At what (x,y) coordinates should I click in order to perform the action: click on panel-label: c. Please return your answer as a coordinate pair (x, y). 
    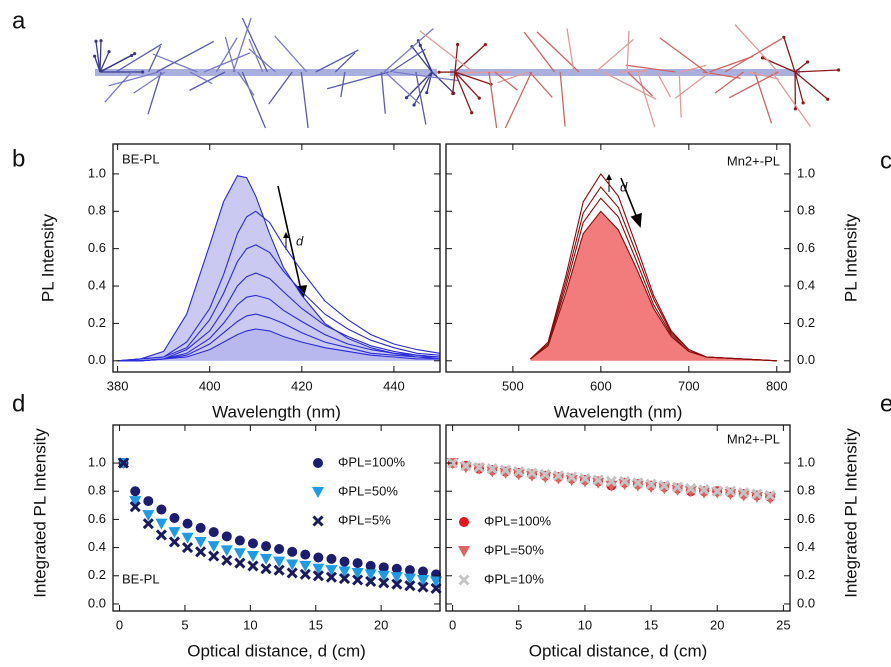
    Looking at the image, I should click on (885, 160).